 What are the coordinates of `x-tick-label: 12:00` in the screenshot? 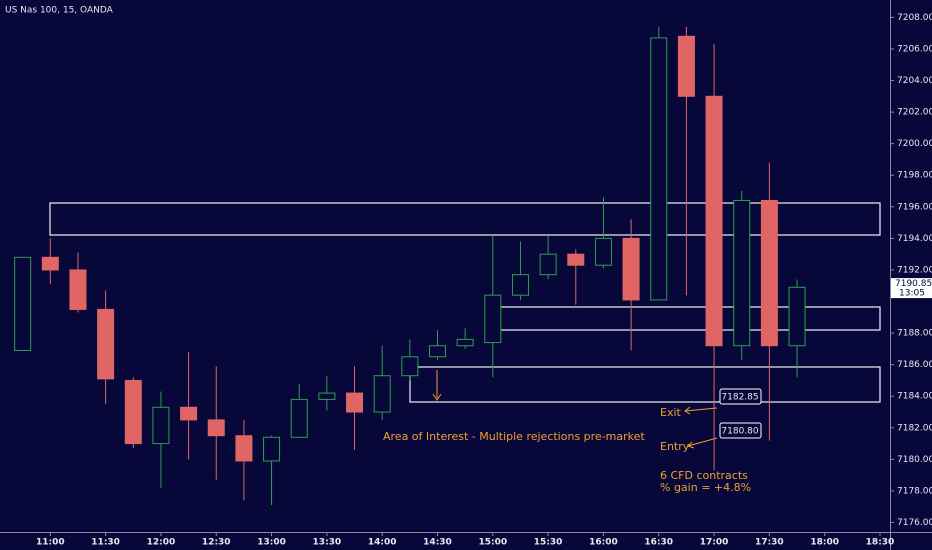 It's located at (161, 543).